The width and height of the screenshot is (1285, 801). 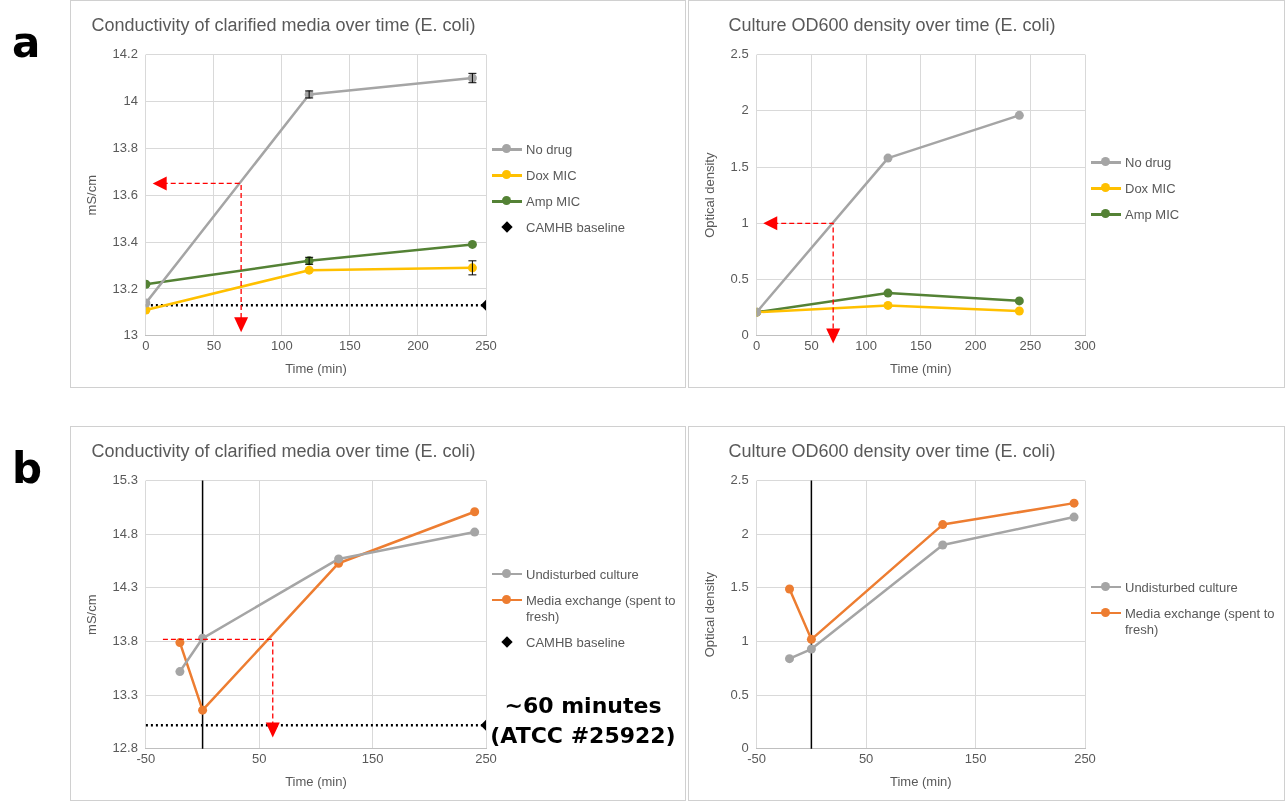 I want to click on x-tick-label: 300, so click(x=1085, y=346).